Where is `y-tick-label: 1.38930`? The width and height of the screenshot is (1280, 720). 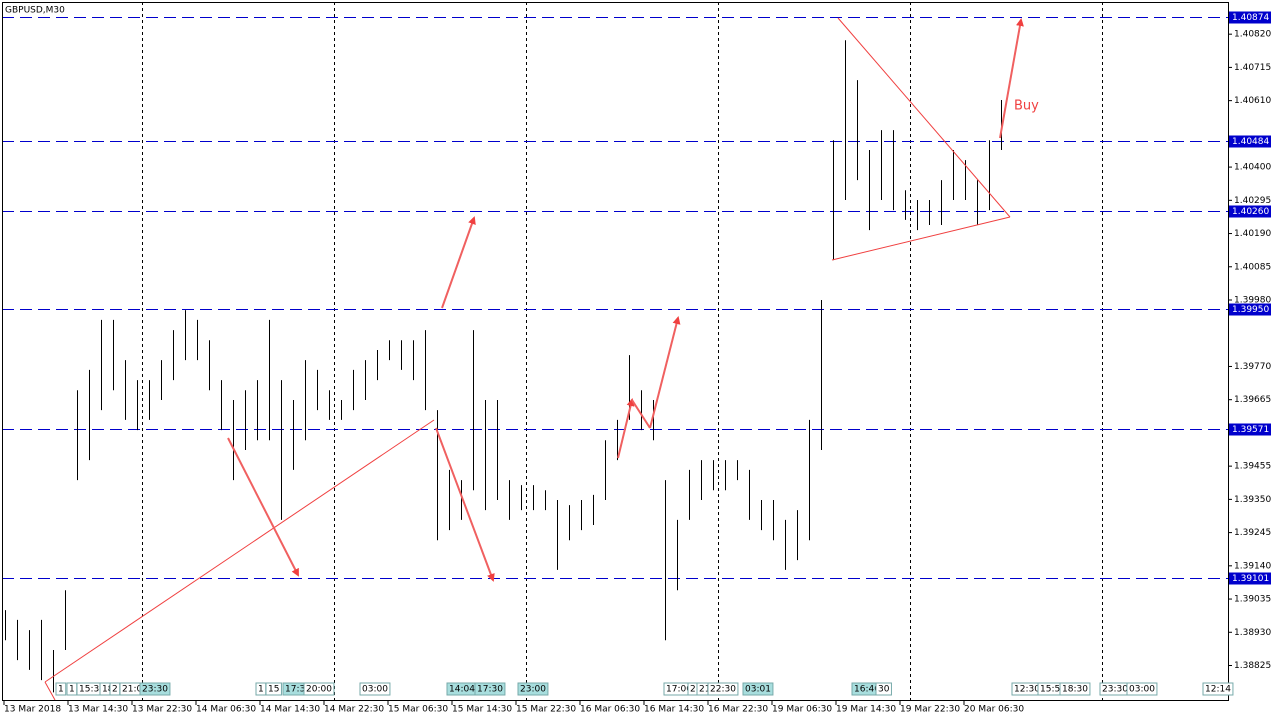
y-tick-label: 1.38930 is located at coordinates (1252, 633).